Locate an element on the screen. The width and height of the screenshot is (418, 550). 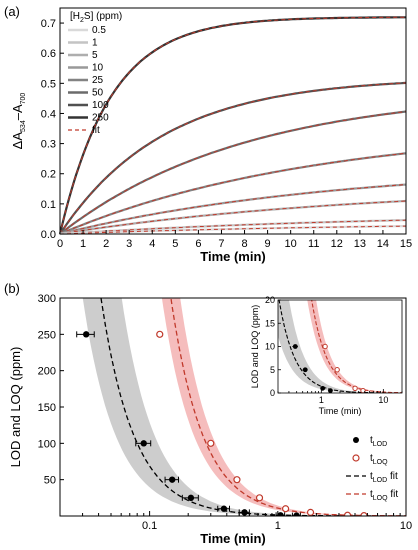
x-tick-label: 12 is located at coordinates (337, 244).